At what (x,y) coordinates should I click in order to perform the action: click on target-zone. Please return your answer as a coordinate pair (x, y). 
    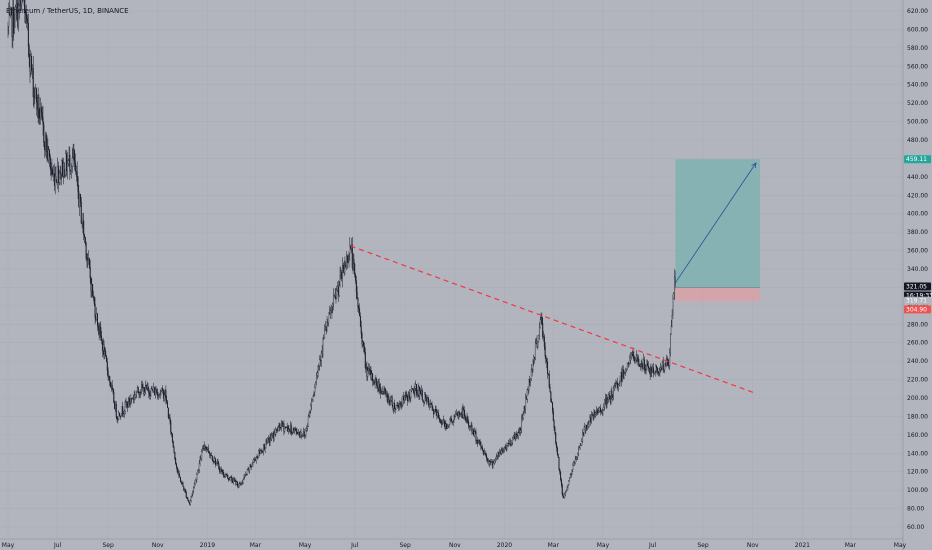
    Looking at the image, I should click on (718, 223).